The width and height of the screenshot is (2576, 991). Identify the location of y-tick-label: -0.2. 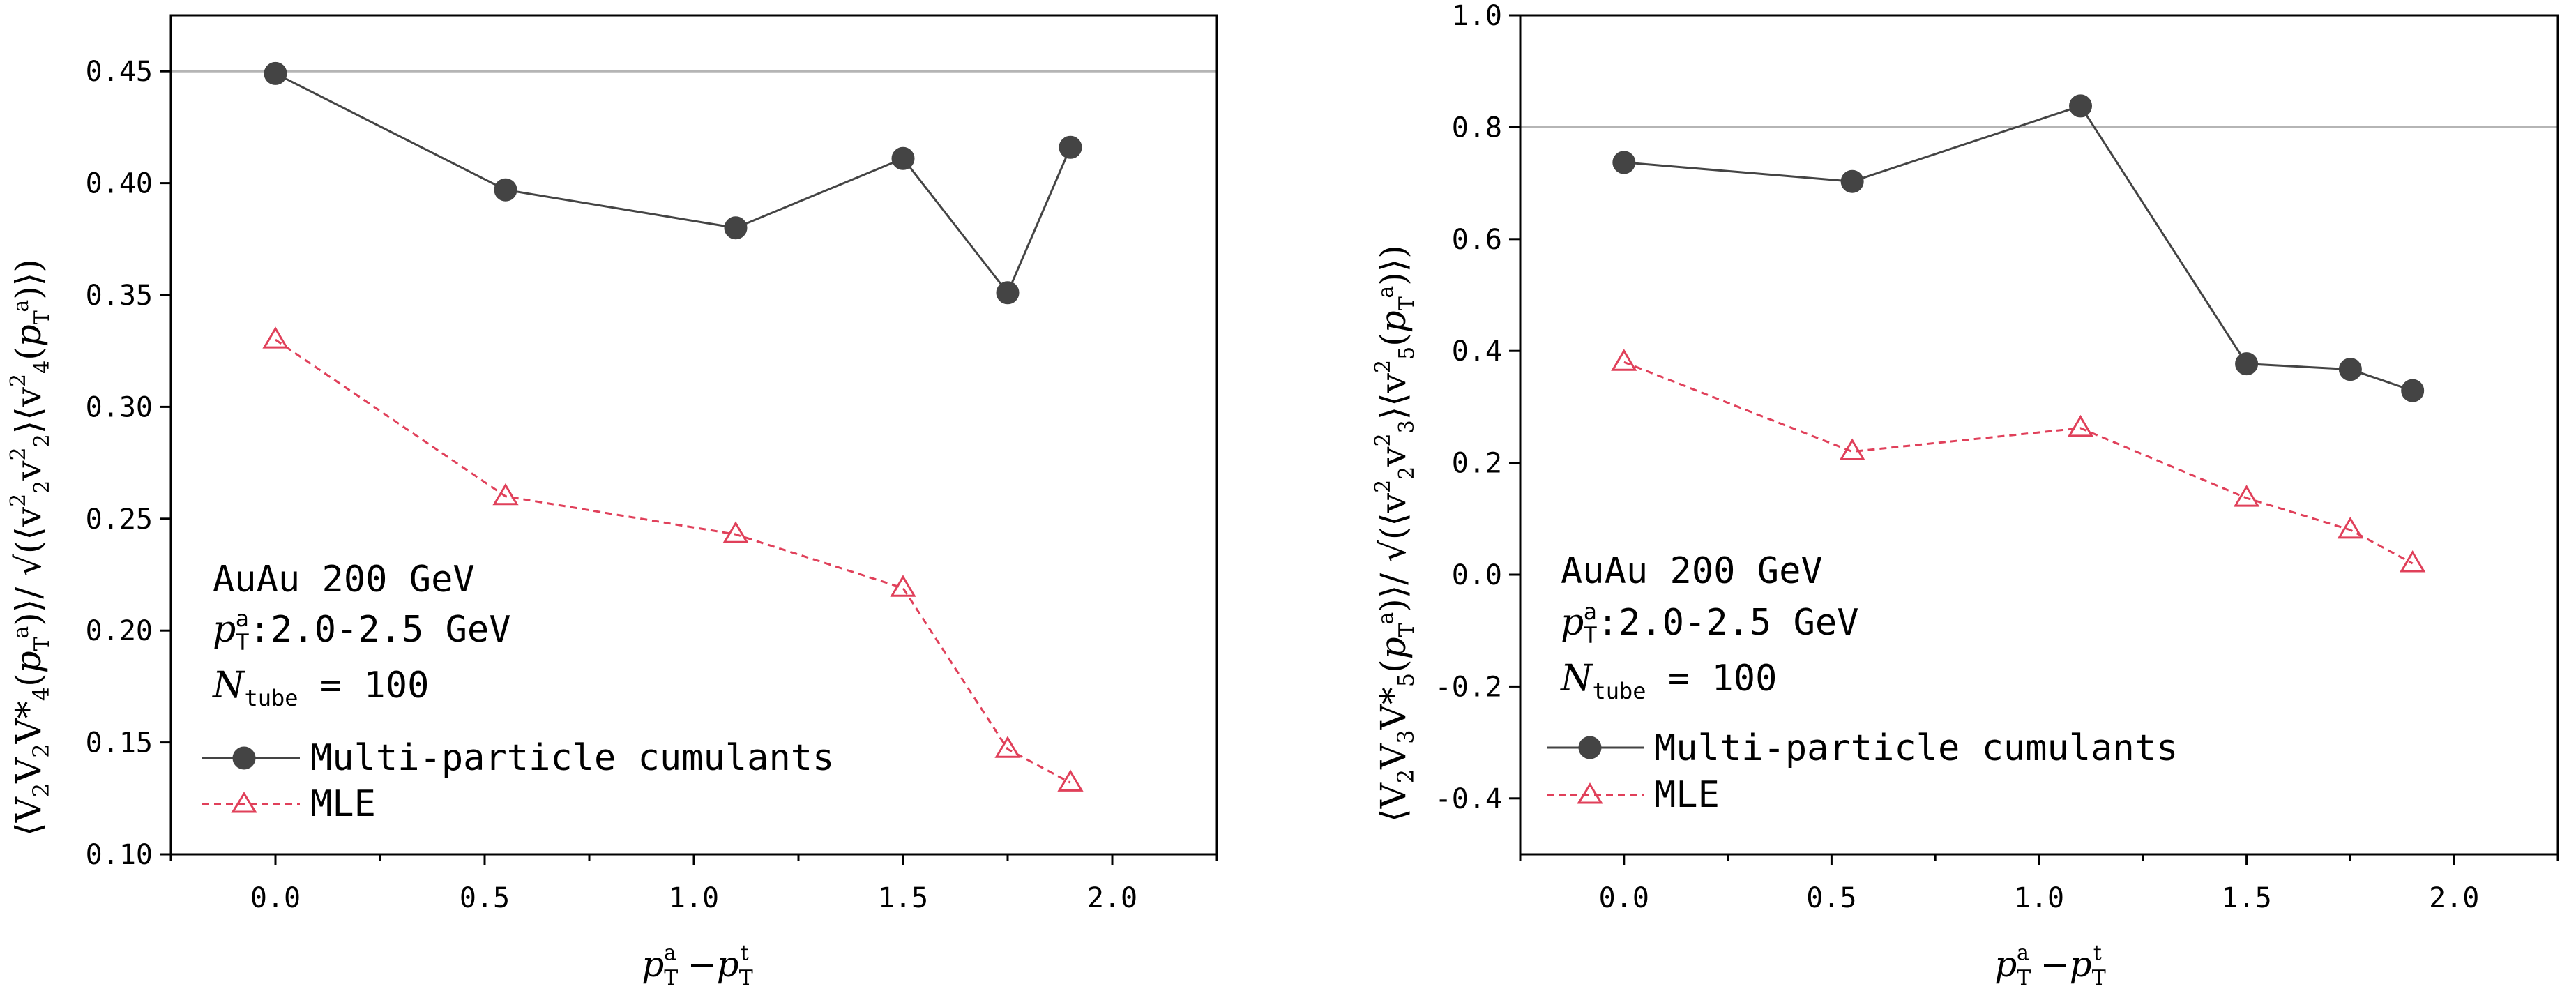
(1468, 687).